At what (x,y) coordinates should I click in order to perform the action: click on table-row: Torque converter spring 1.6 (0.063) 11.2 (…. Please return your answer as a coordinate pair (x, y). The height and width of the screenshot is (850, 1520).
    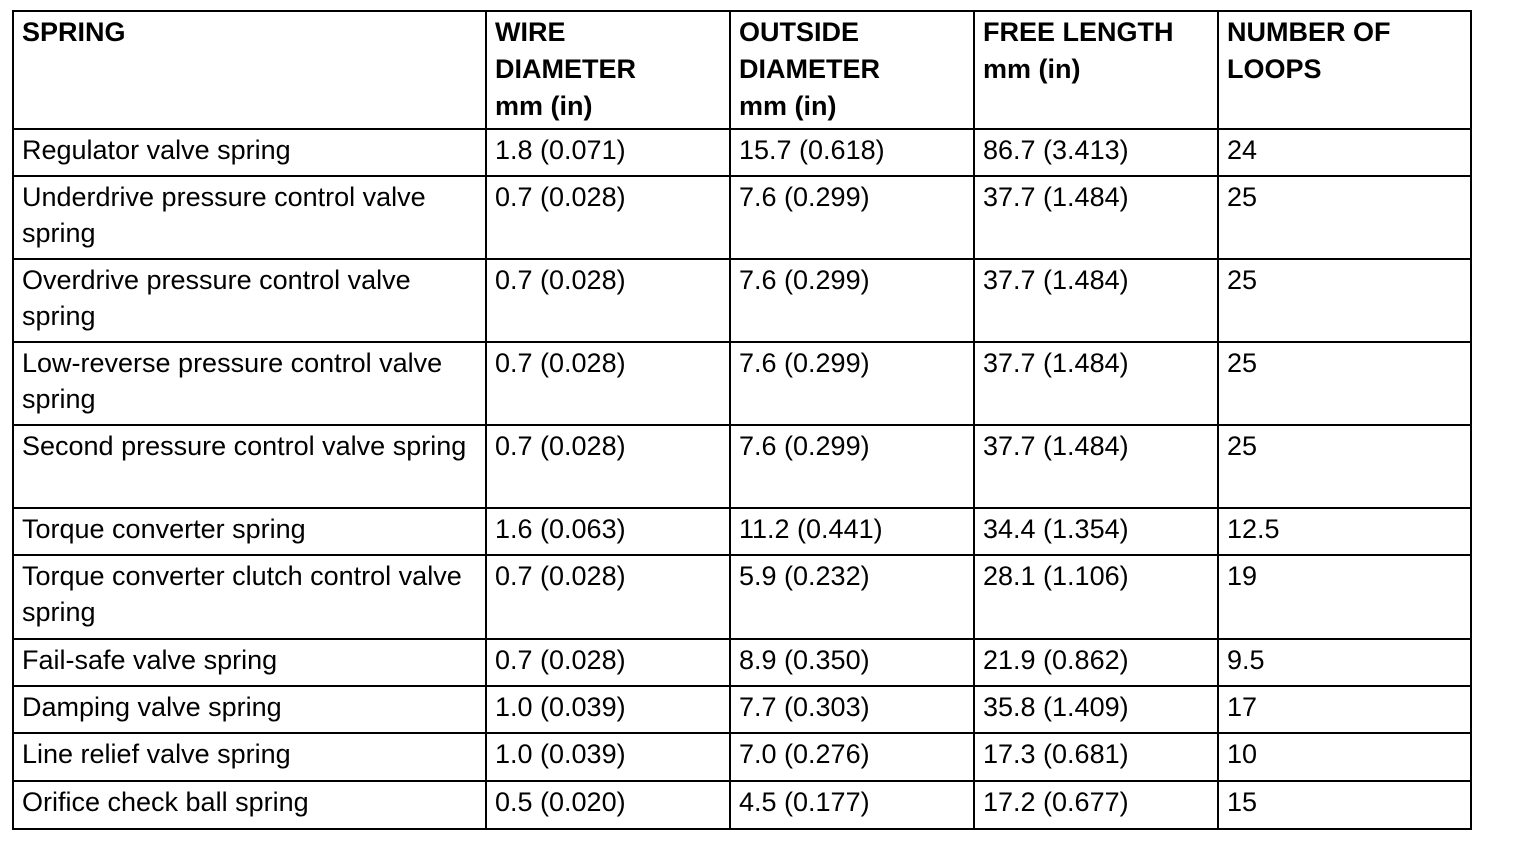
    Looking at the image, I should click on (742, 531).